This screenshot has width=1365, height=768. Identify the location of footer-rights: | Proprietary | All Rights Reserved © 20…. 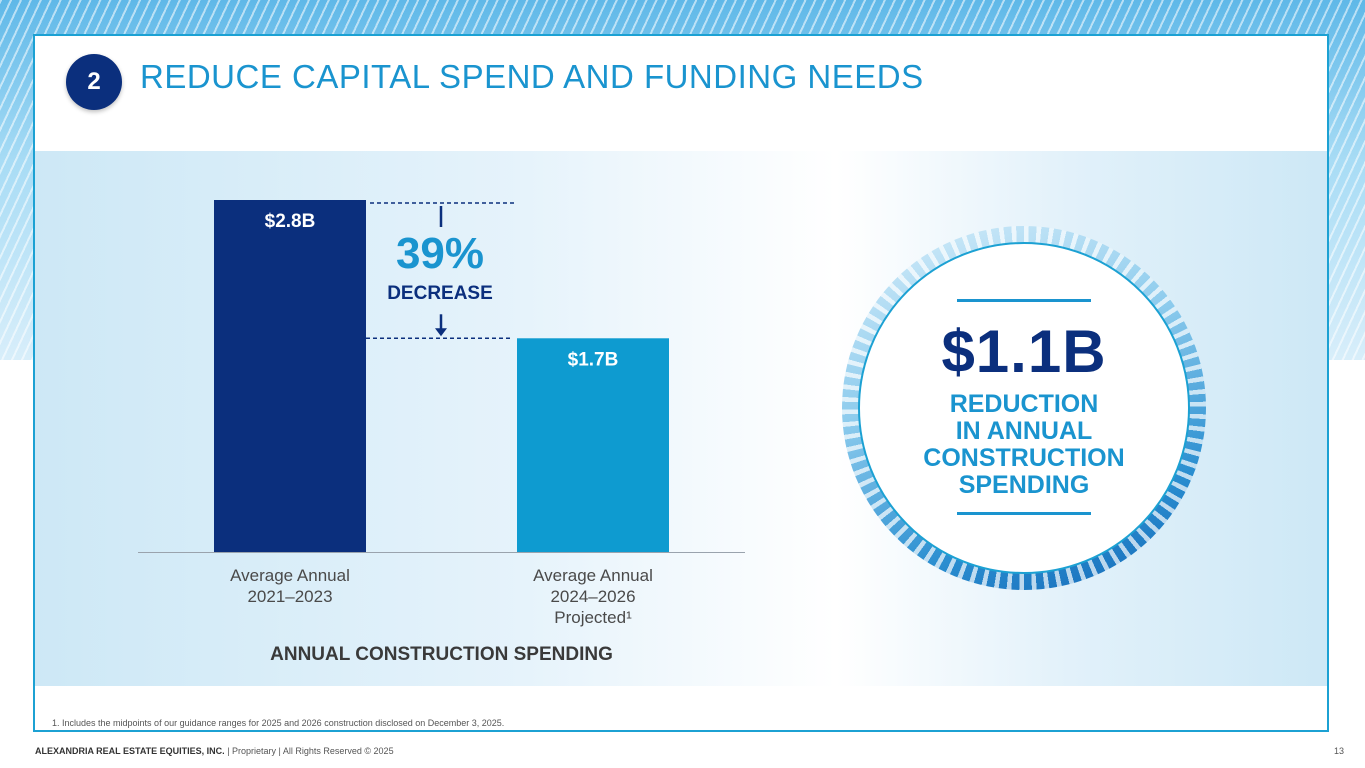
(309, 751).